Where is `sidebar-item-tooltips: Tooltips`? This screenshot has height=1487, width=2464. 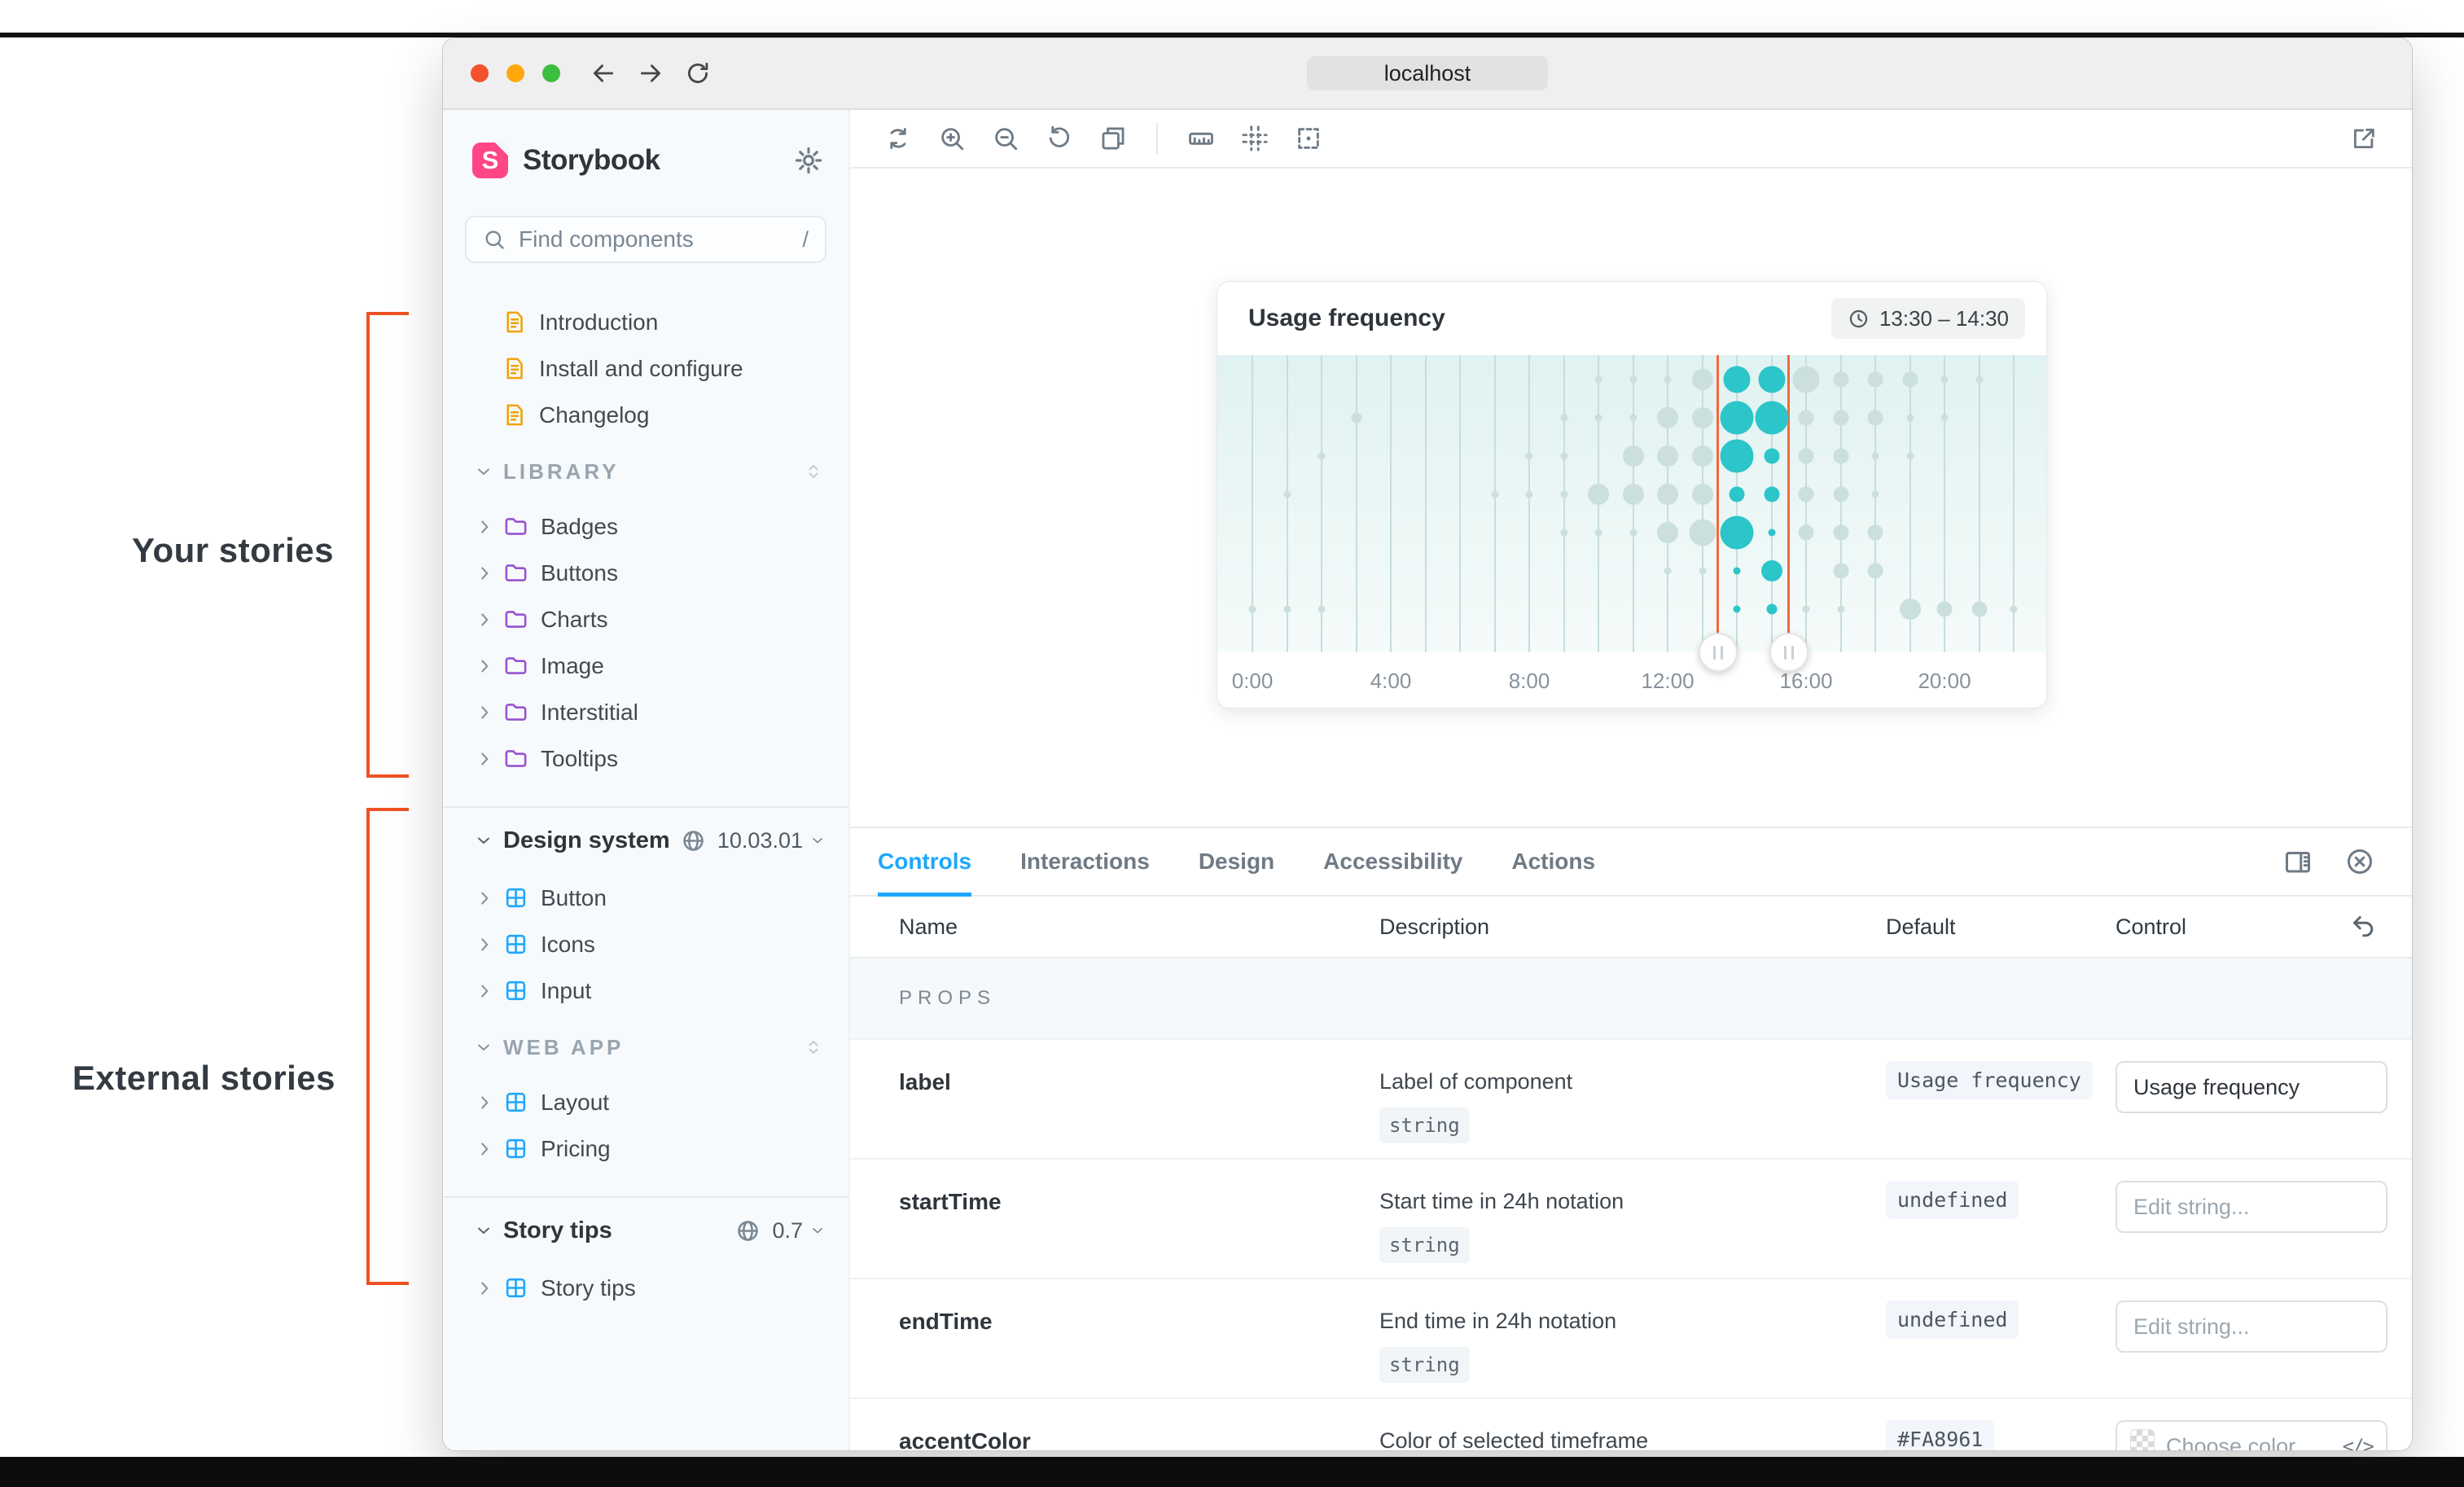 sidebar-item-tooltips: Tooltips is located at coordinates (645, 758).